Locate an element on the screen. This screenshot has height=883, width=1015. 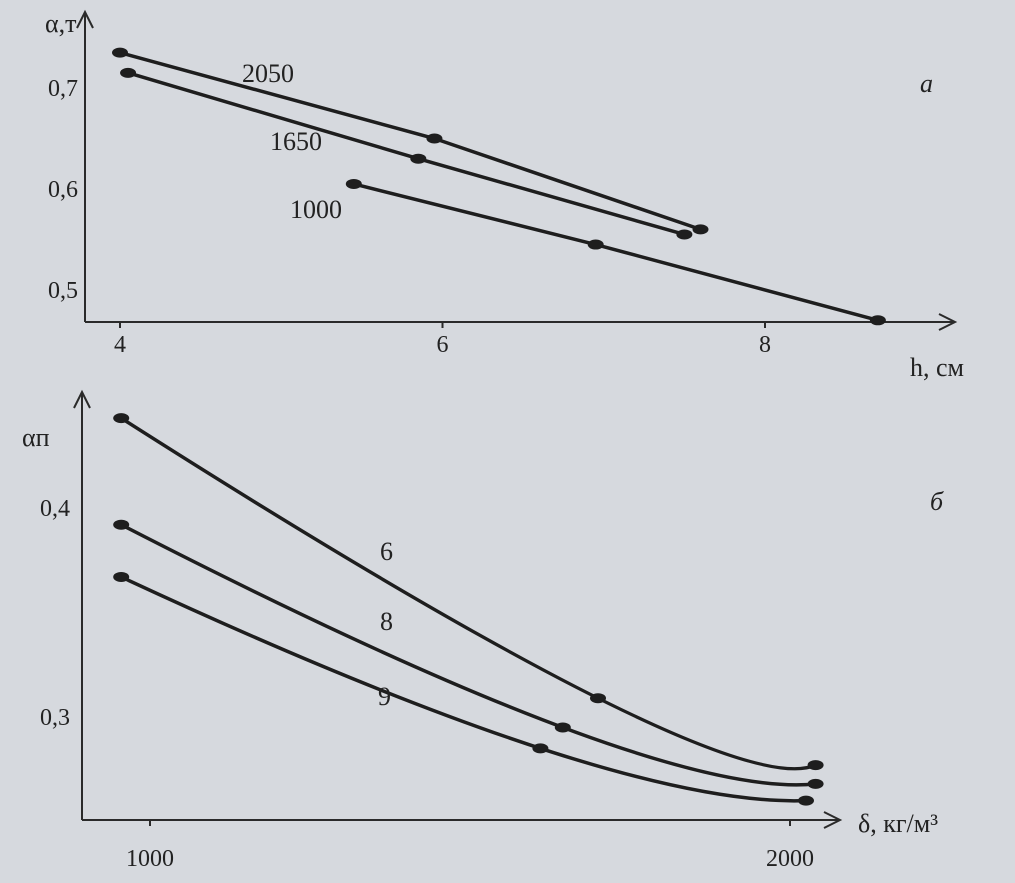
series-line-2050 is located at coordinates (410, 141).